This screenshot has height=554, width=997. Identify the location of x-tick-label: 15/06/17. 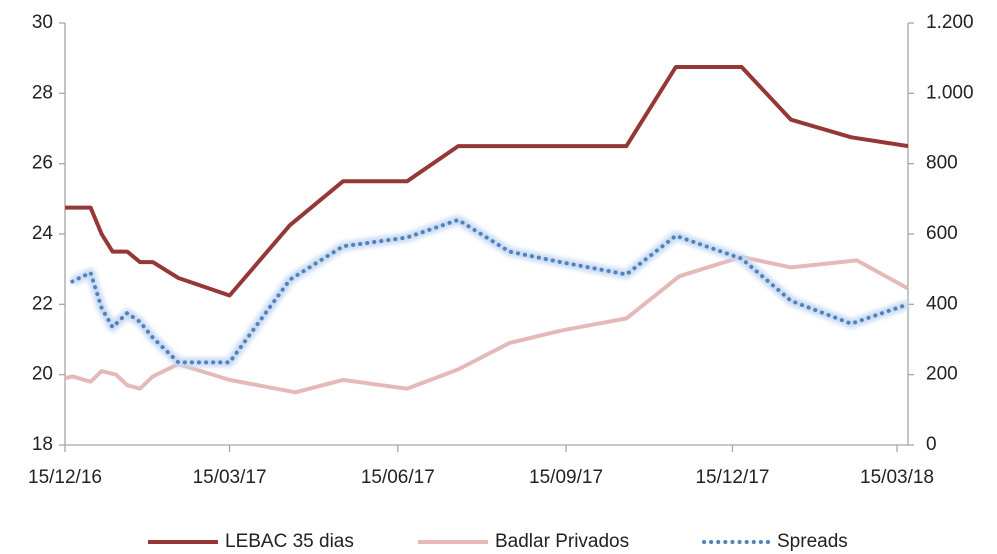
(398, 477).